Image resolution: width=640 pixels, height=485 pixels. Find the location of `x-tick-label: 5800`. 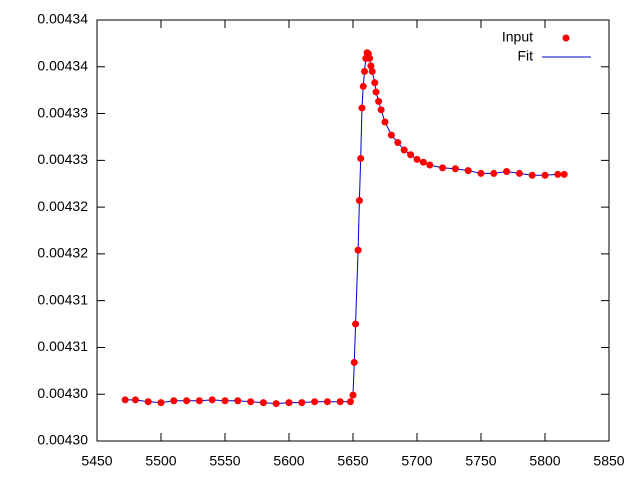

x-tick-label: 5800 is located at coordinates (544, 461).